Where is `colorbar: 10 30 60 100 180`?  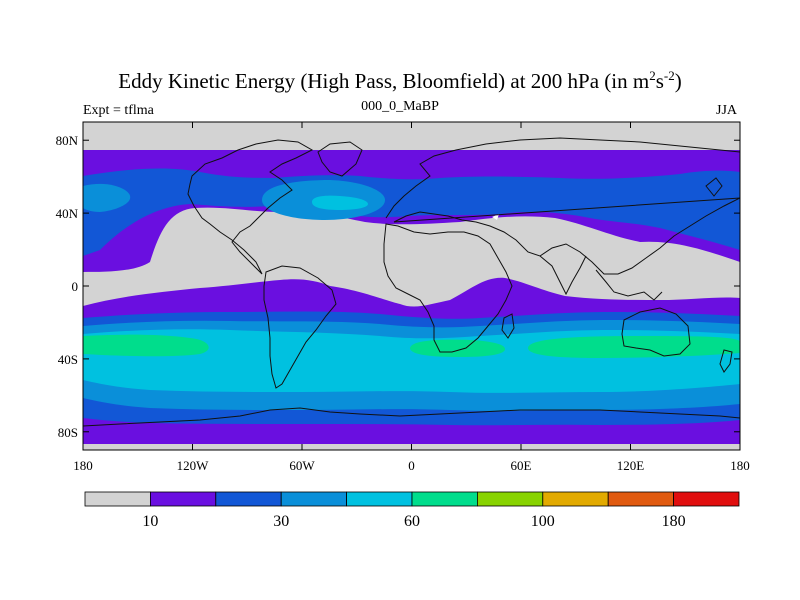 colorbar: 10 30 60 100 180 is located at coordinates (412, 510).